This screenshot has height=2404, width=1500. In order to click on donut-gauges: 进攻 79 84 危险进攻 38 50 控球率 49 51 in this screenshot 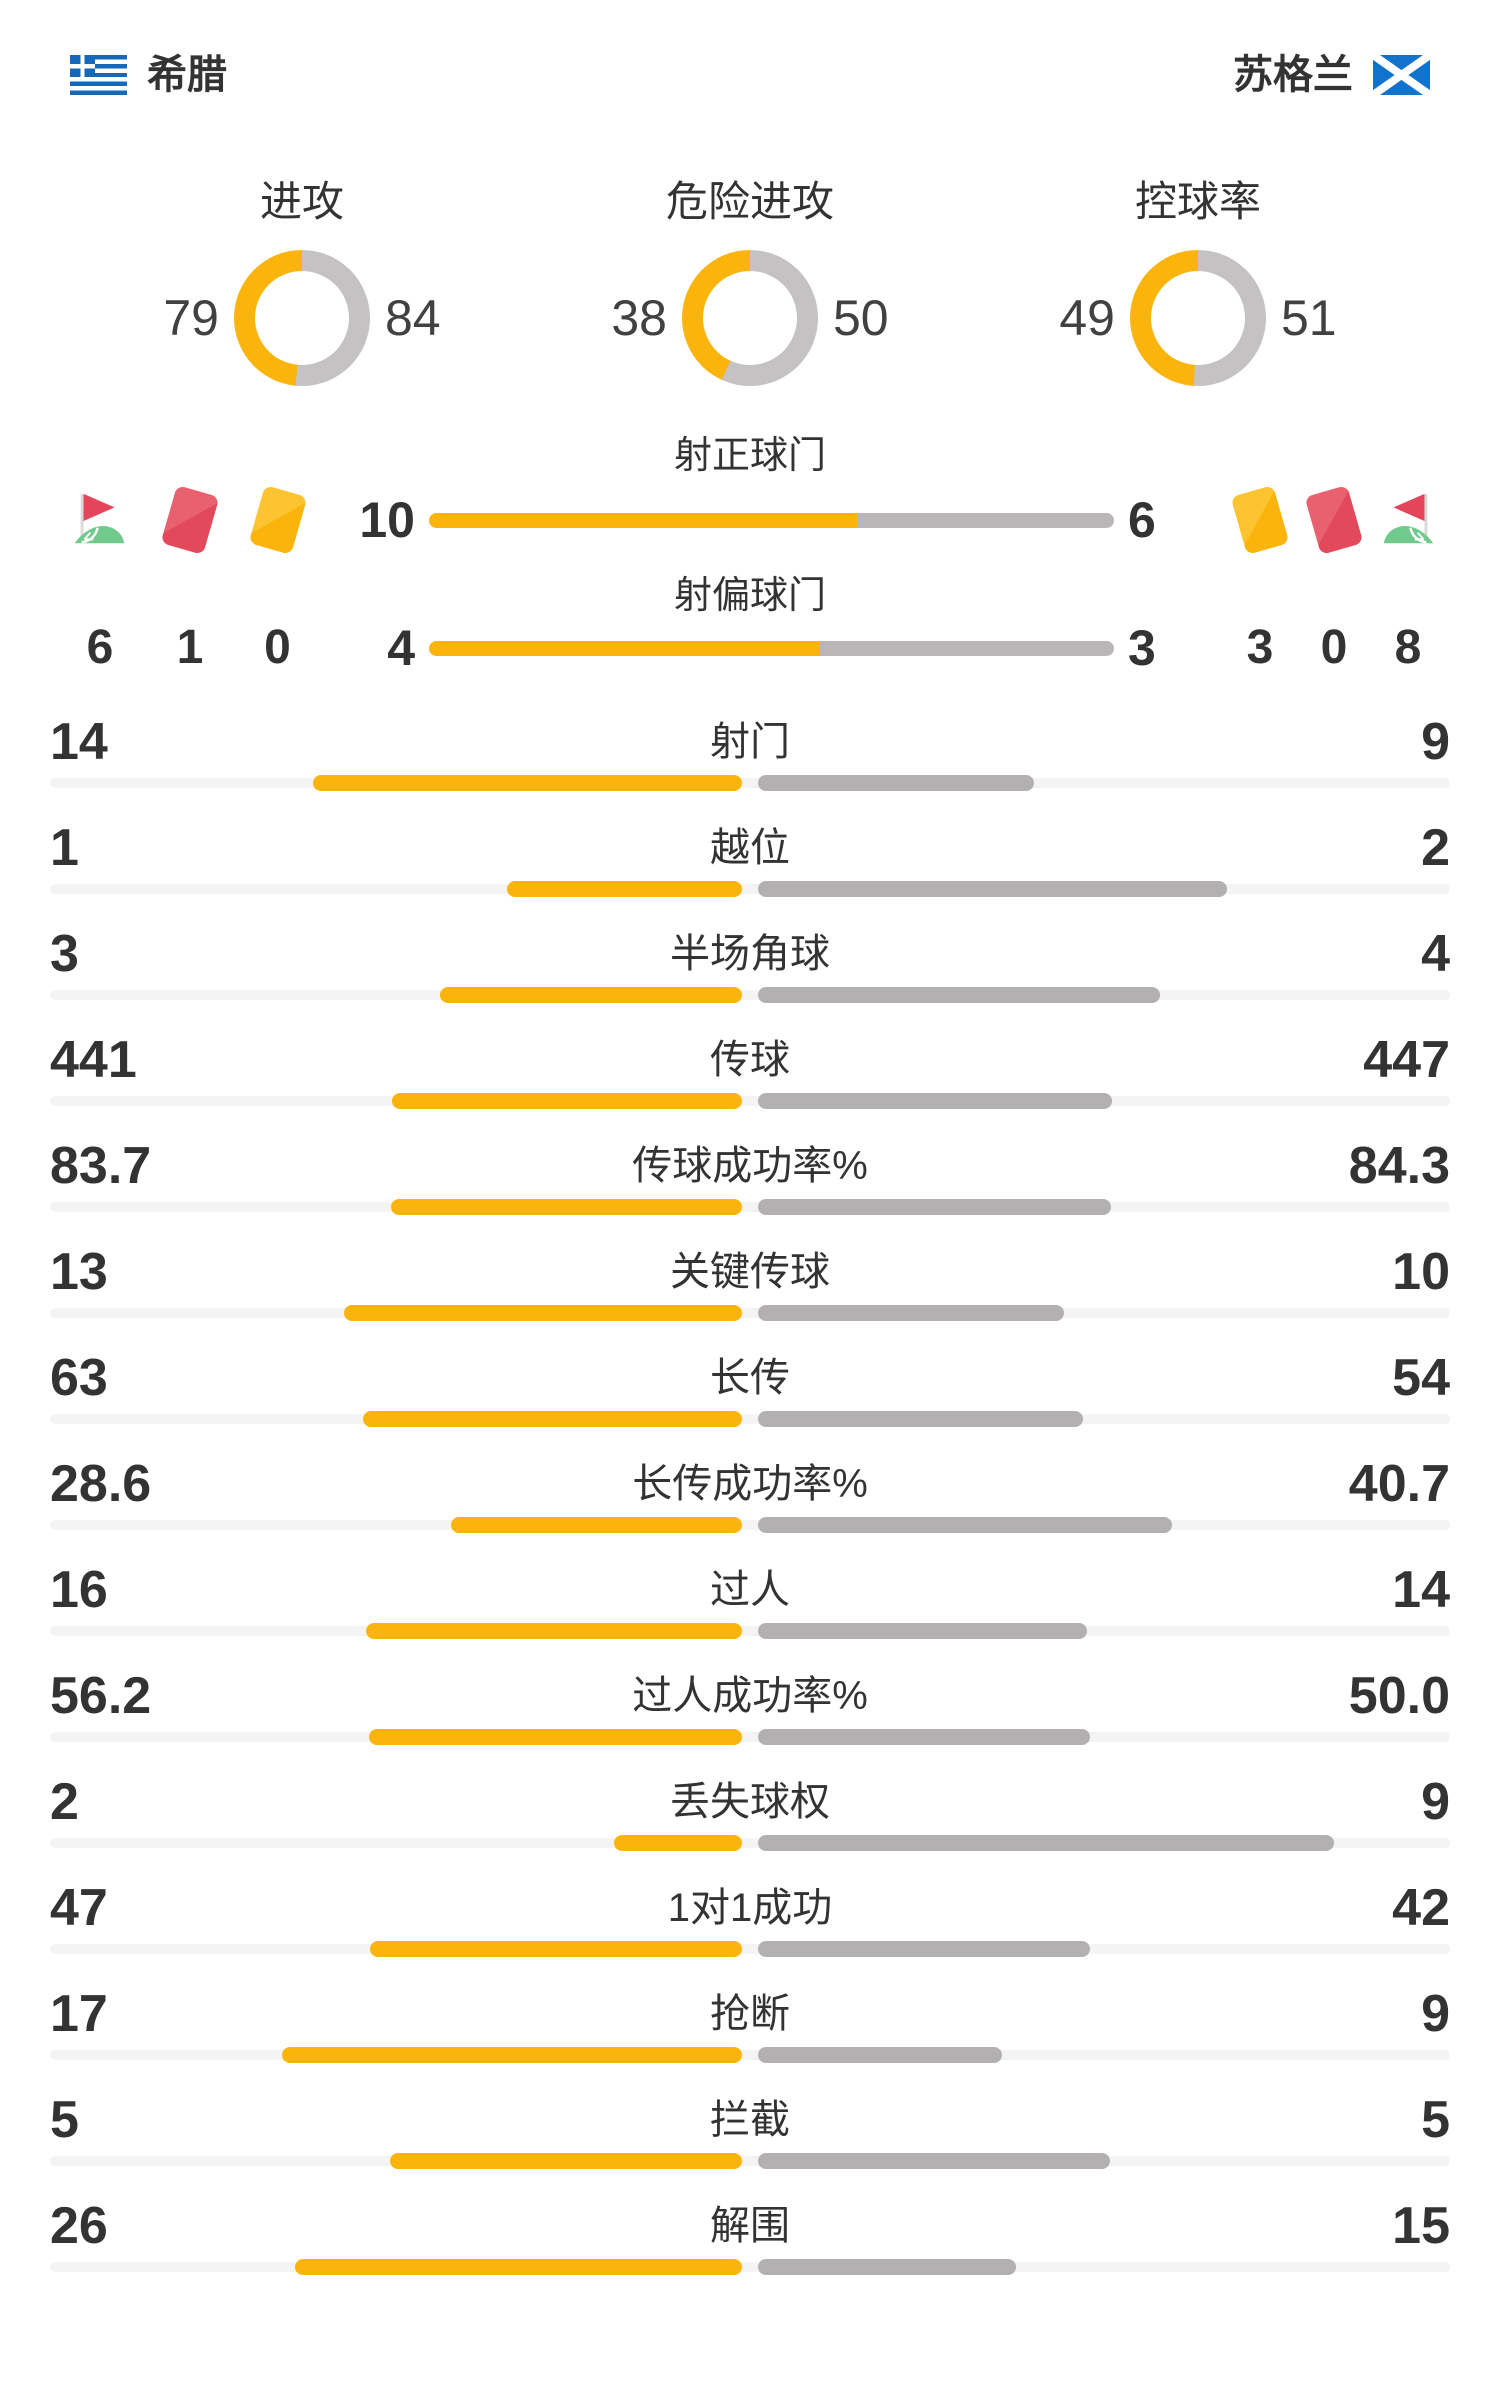, I will do `click(750, 283)`.